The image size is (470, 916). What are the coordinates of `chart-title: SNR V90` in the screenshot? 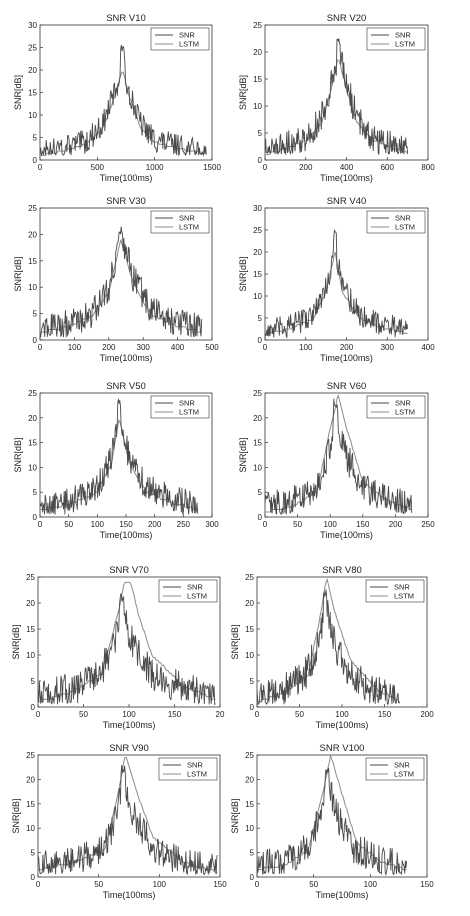 It's located at (129, 748).